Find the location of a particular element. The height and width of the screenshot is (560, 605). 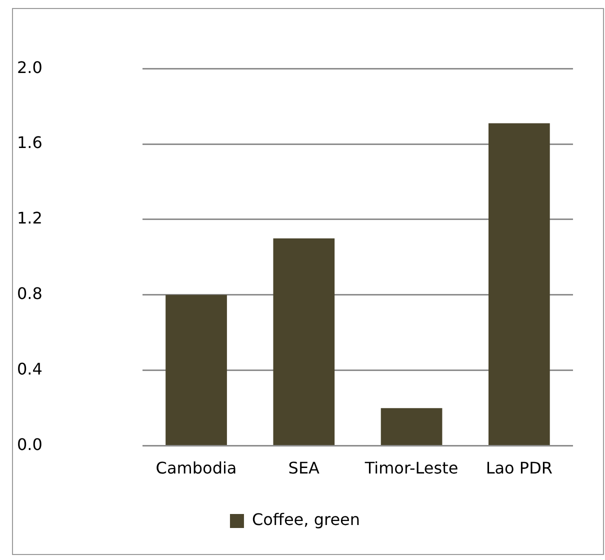

x-tick-label: Lao PDR is located at coordinates (519, 468).